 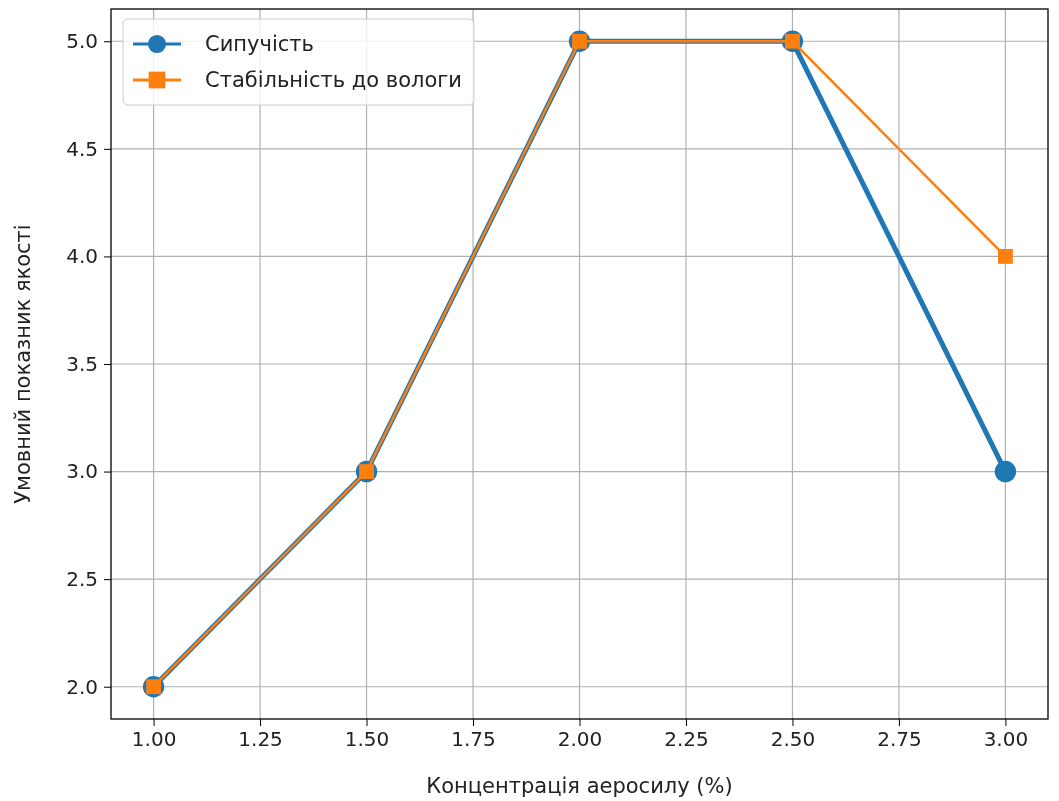 What do you see at coordinates (260, 739) in the screenshot?
I see `x-tick-label: 1.25` at bounding box center [260, 739].